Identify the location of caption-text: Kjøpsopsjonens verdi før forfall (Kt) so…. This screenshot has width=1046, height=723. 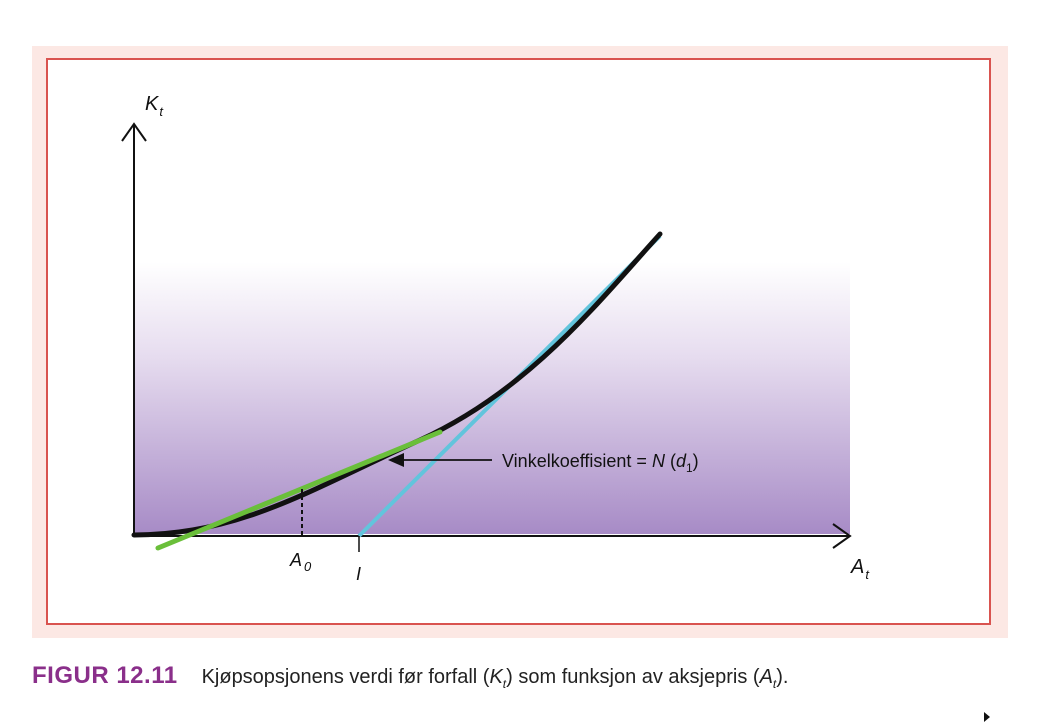
(495, 678).